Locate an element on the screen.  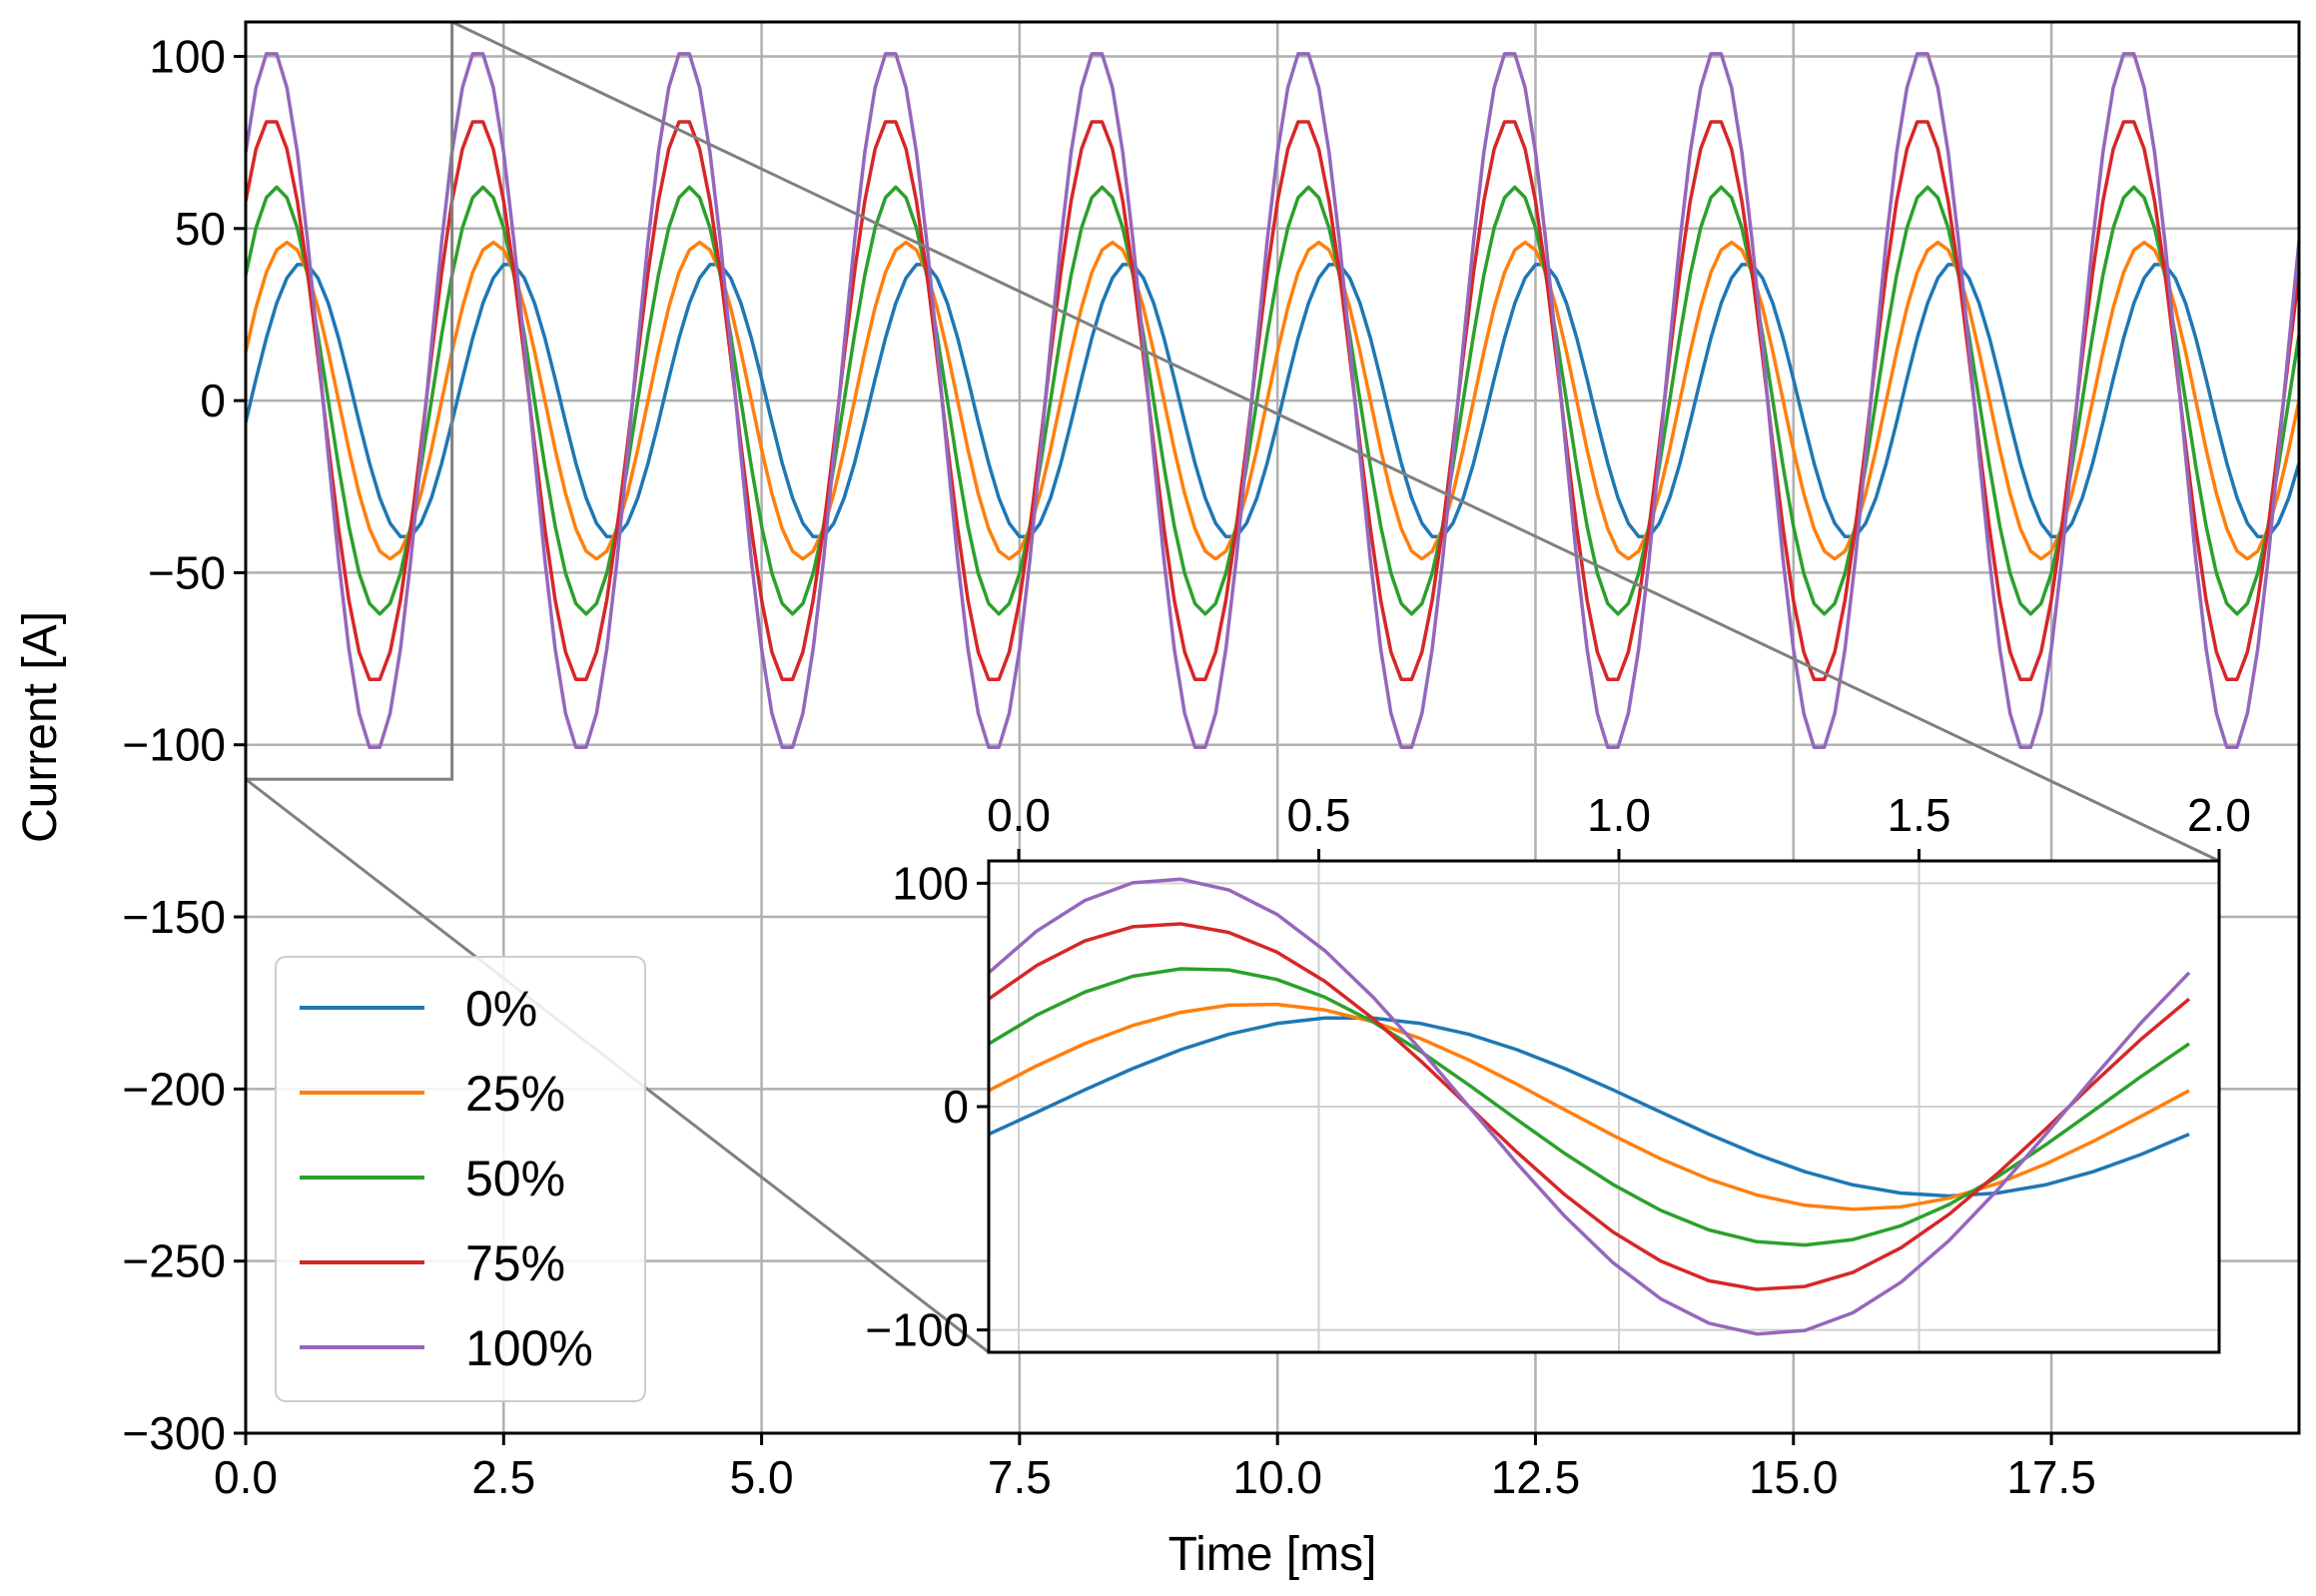
inset-y-tick-label-1: 0 is located at coordinates (956, 1107).